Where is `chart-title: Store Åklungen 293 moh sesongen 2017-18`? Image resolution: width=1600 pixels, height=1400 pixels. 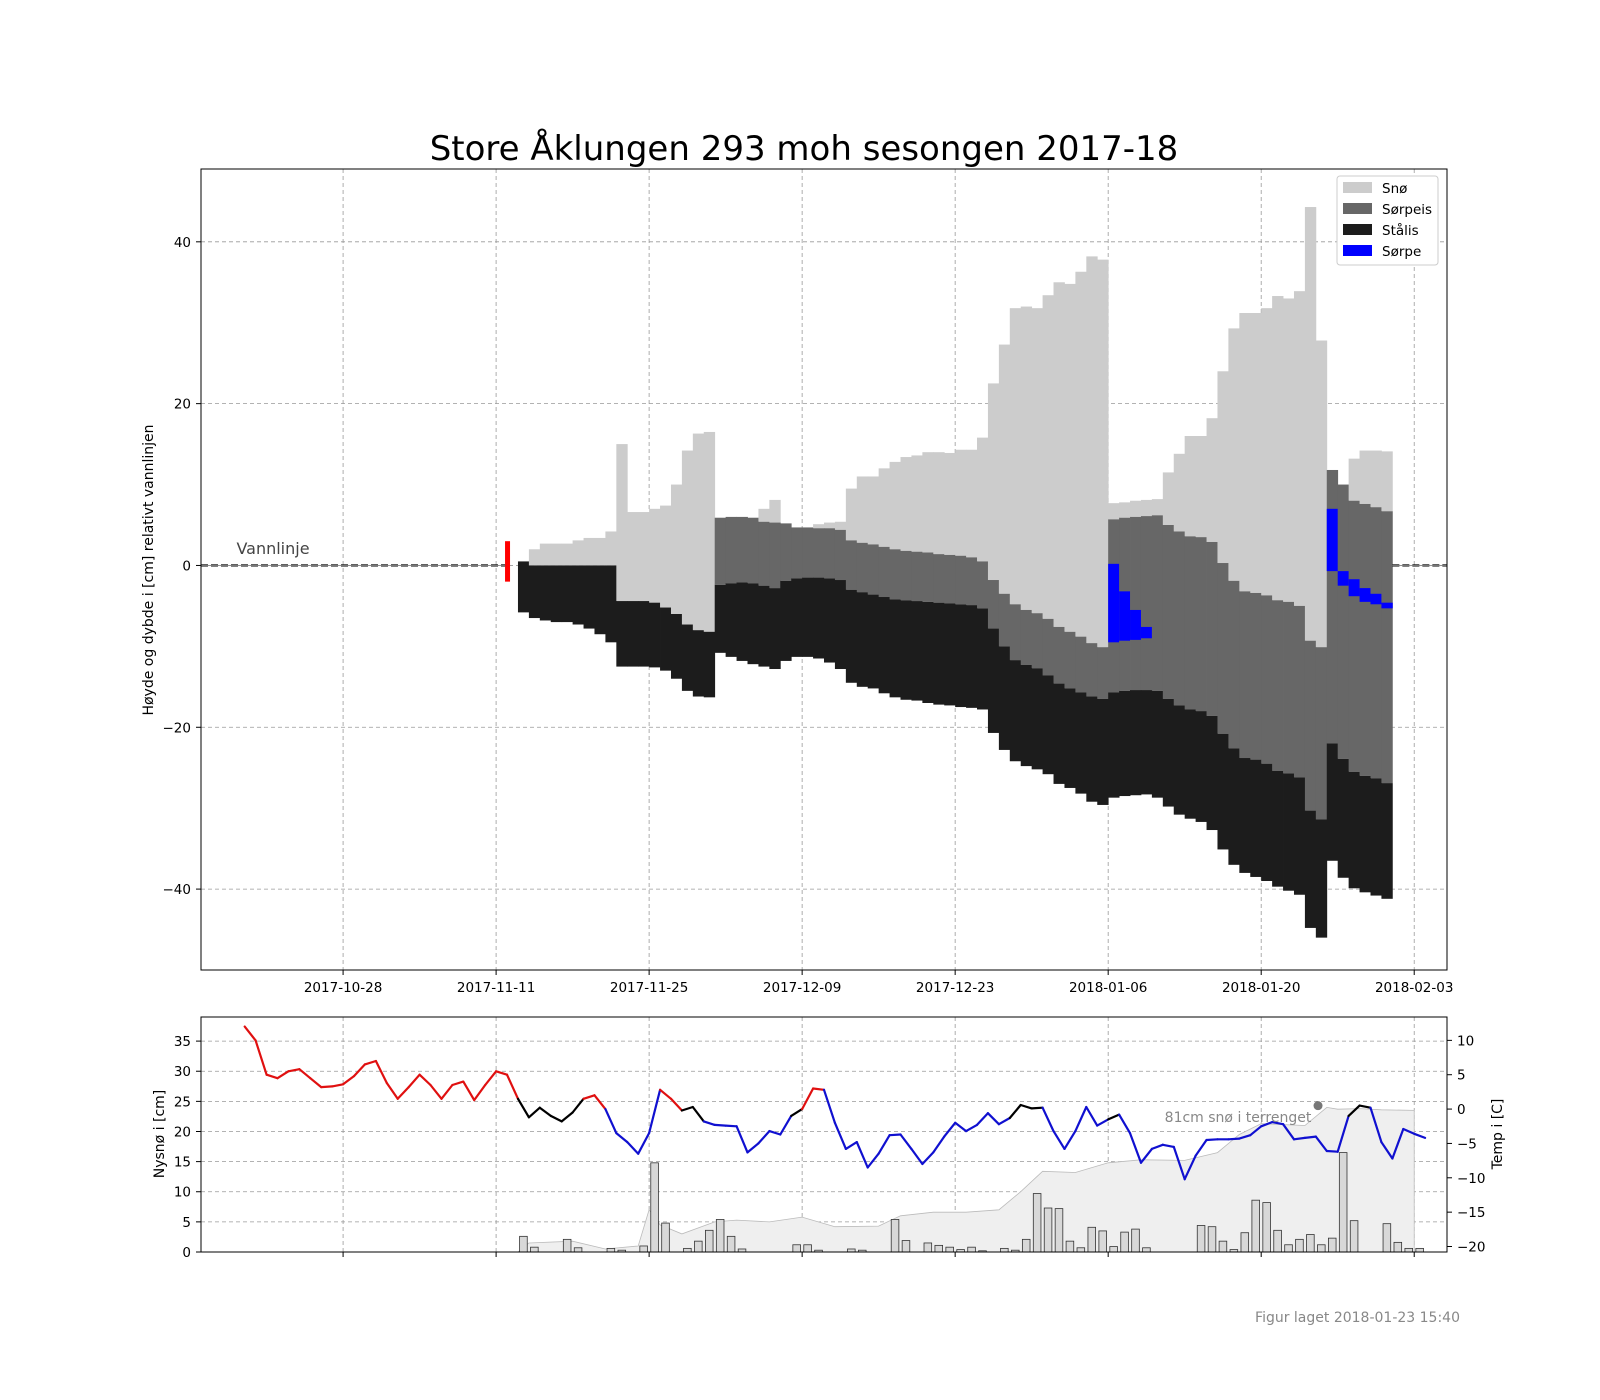 chart-title: Store Åklungen 293 moh sesongen 2017-18 is located at coordinates (804, 148).